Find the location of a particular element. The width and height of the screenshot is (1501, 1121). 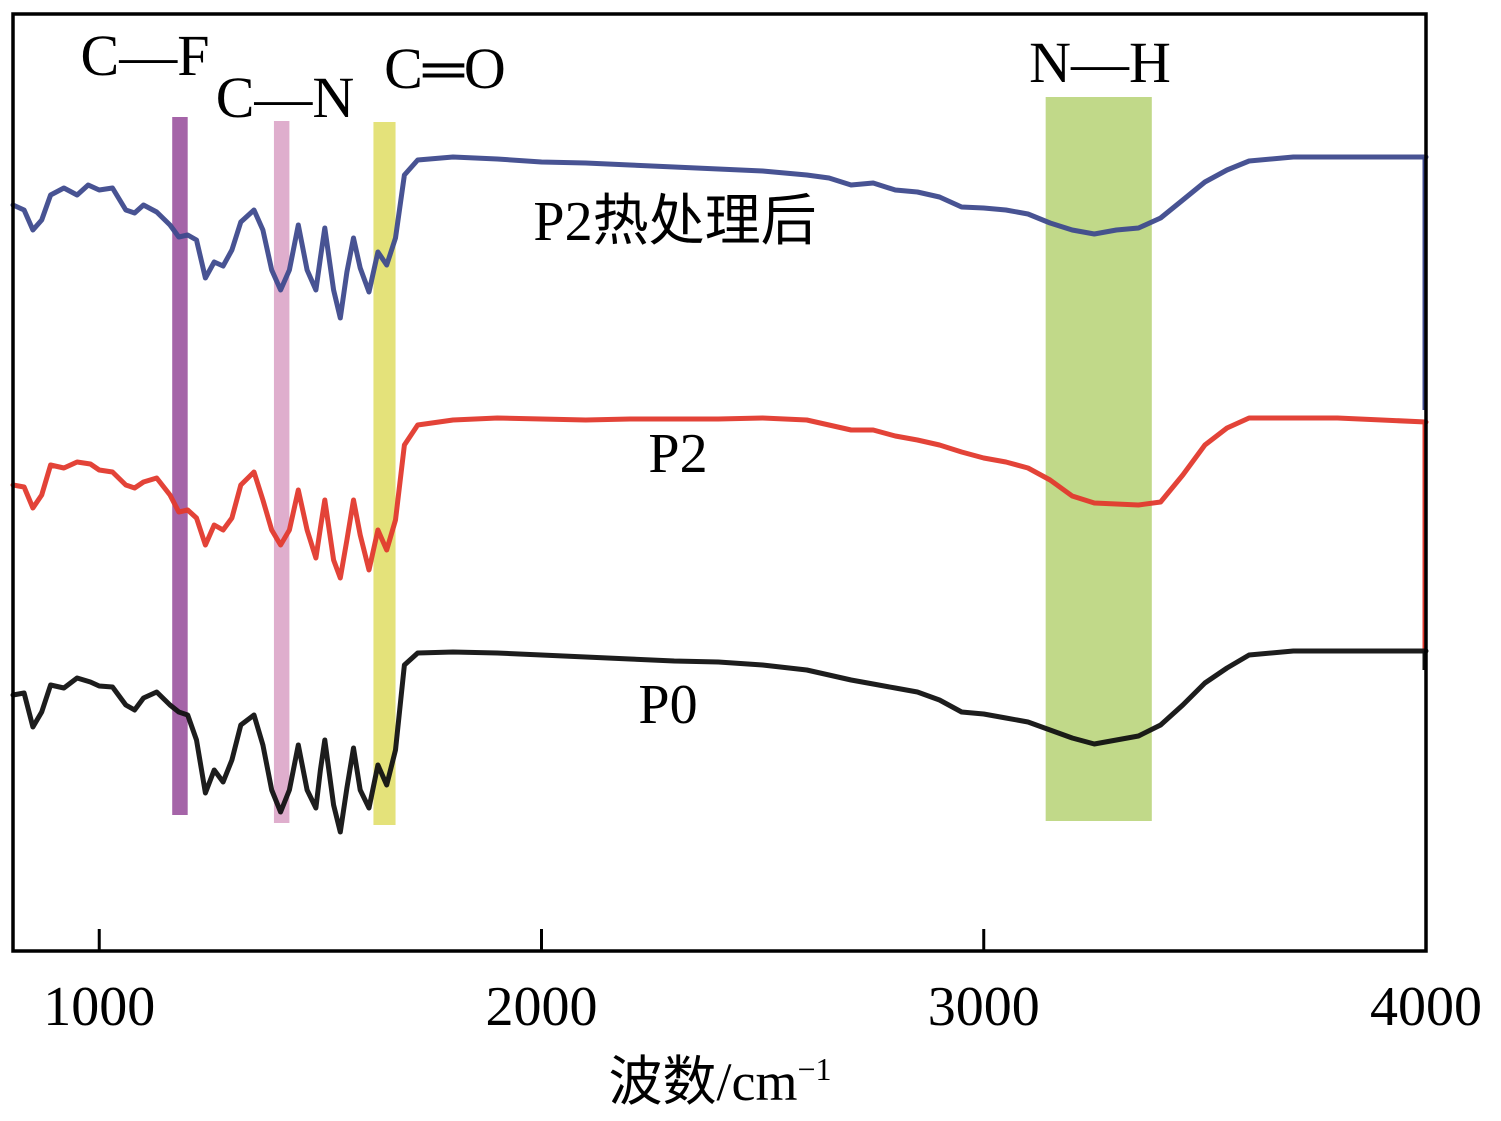

series-label-2: P2 is located at coordinates (677, 454).